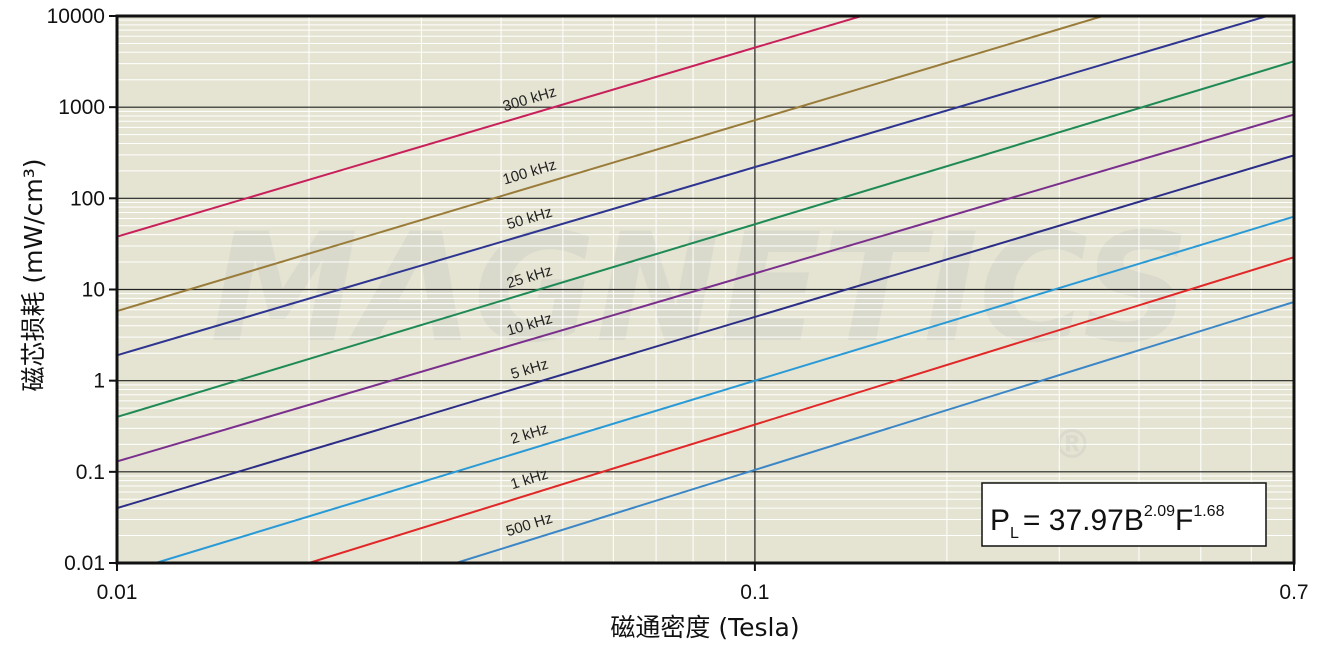 This screenshot has height=648, width=1326. What do you see at coordinates (117, 592) in the screenshot?
I see `x-tick-label: 0.01` at bounding box center [117, 592].